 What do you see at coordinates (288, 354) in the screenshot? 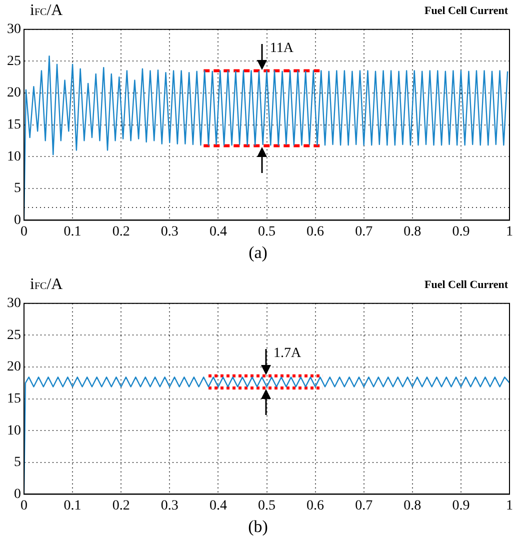
I see `annotation: 1.7A` at bounding box center [288, 354].